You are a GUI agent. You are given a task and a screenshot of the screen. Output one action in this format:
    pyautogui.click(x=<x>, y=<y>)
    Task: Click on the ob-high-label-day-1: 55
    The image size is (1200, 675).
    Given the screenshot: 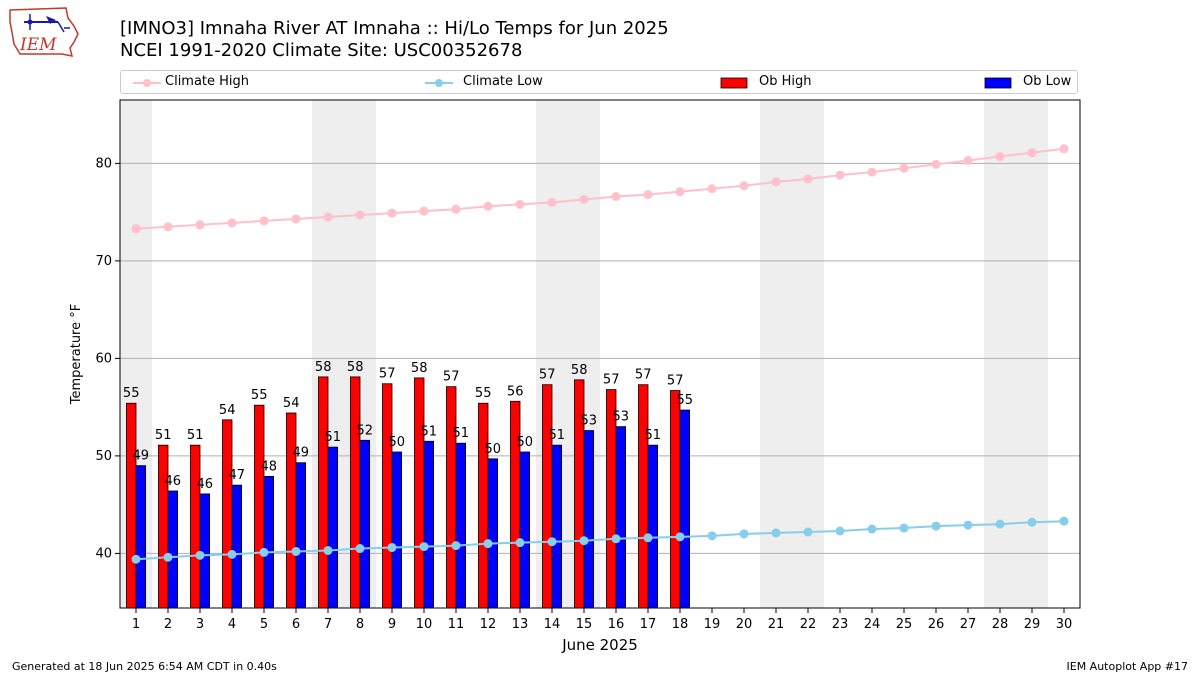 What is the action you would take?
    pyautogui.click(x=131, y=393)
    